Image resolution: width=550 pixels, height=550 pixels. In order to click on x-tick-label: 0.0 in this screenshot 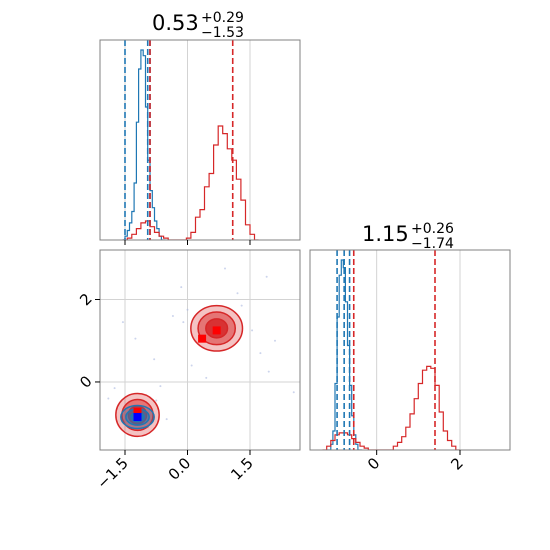, I will do `click(180, 469)`.